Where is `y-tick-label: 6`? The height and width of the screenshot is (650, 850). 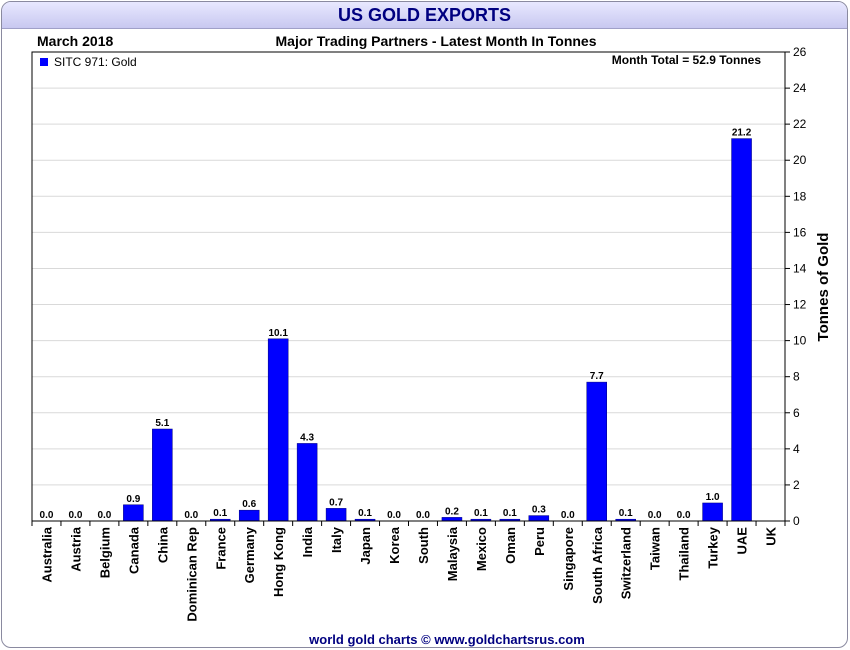 y-tick-label: 6 is located at coordinates (796, 413).